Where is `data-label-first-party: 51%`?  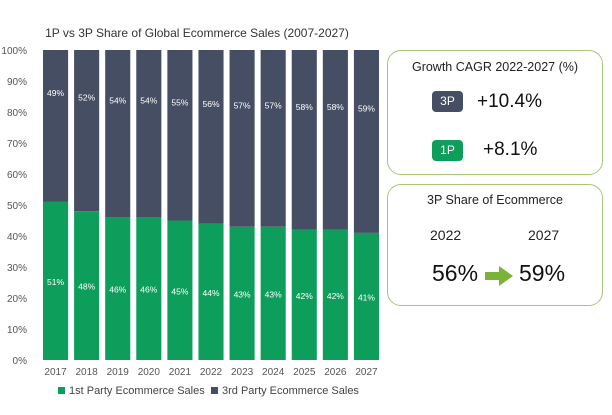
data-label-first-party: 51% is located at coordinates (55, 282).